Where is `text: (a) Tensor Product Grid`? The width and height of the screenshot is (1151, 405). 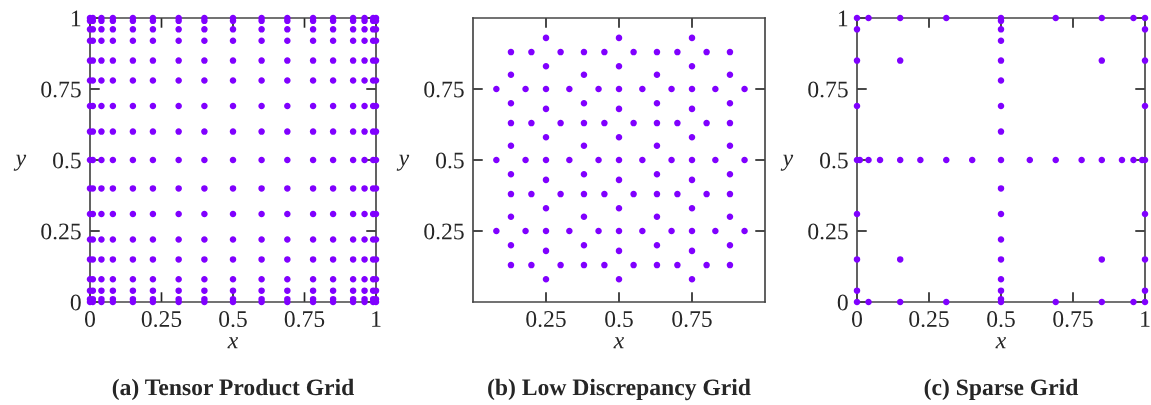
text: (a) Tensor Product Grid is located at coordinates (233, 389).